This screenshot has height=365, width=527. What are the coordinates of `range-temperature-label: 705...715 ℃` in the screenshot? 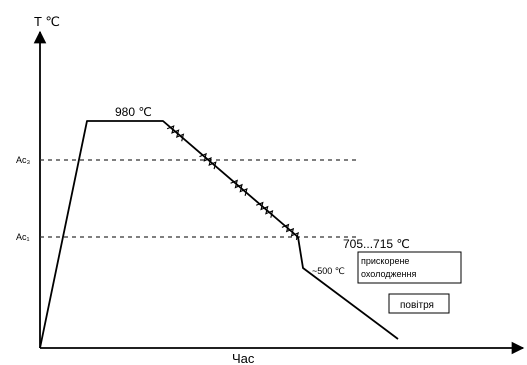 It's located at (376, 244).